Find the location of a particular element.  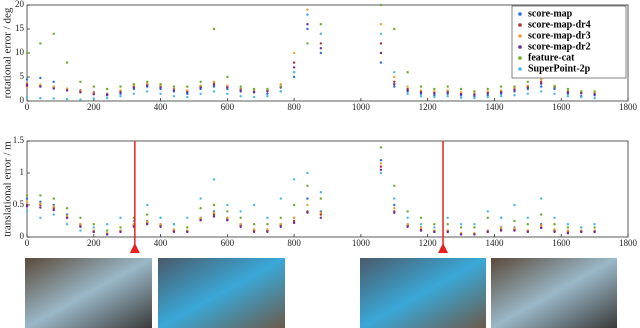

y-tick-label: 5 is located at coordinates (22, 76).